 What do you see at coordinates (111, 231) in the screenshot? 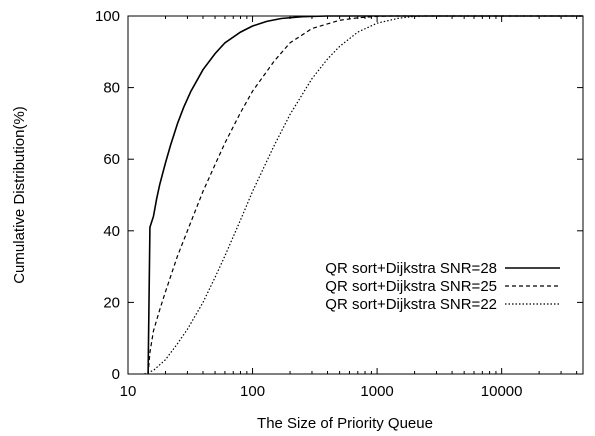
I see `y-tick-label: 40` at bounding box center [111, 231].